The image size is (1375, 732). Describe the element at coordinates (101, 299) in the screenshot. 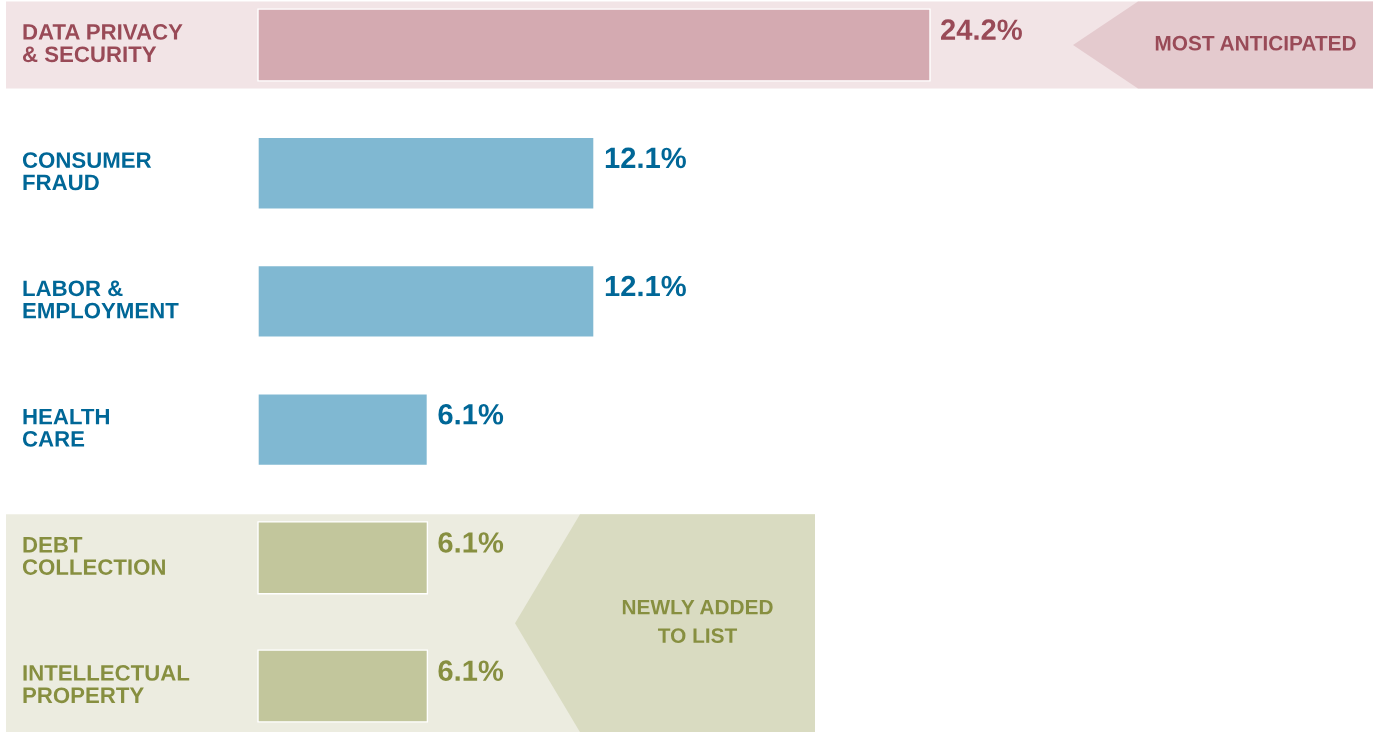

I see `y-tick-label: LABOR & EMPLOYMENT` at that location.